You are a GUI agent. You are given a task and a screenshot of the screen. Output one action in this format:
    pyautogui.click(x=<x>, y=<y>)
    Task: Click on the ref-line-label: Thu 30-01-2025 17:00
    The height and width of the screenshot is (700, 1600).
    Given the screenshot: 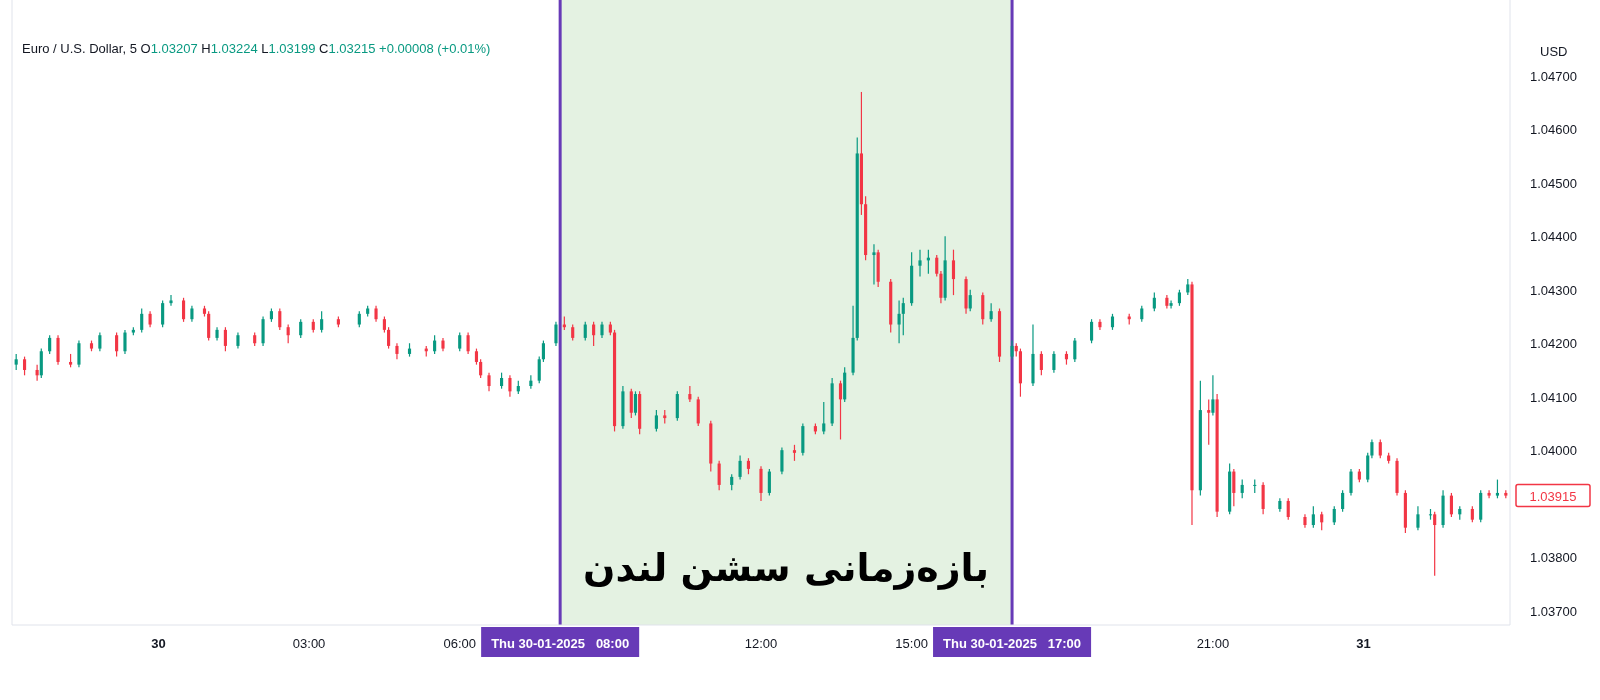 What is the action you would take?
    pyautogui.click(x=1012, y=643)
    